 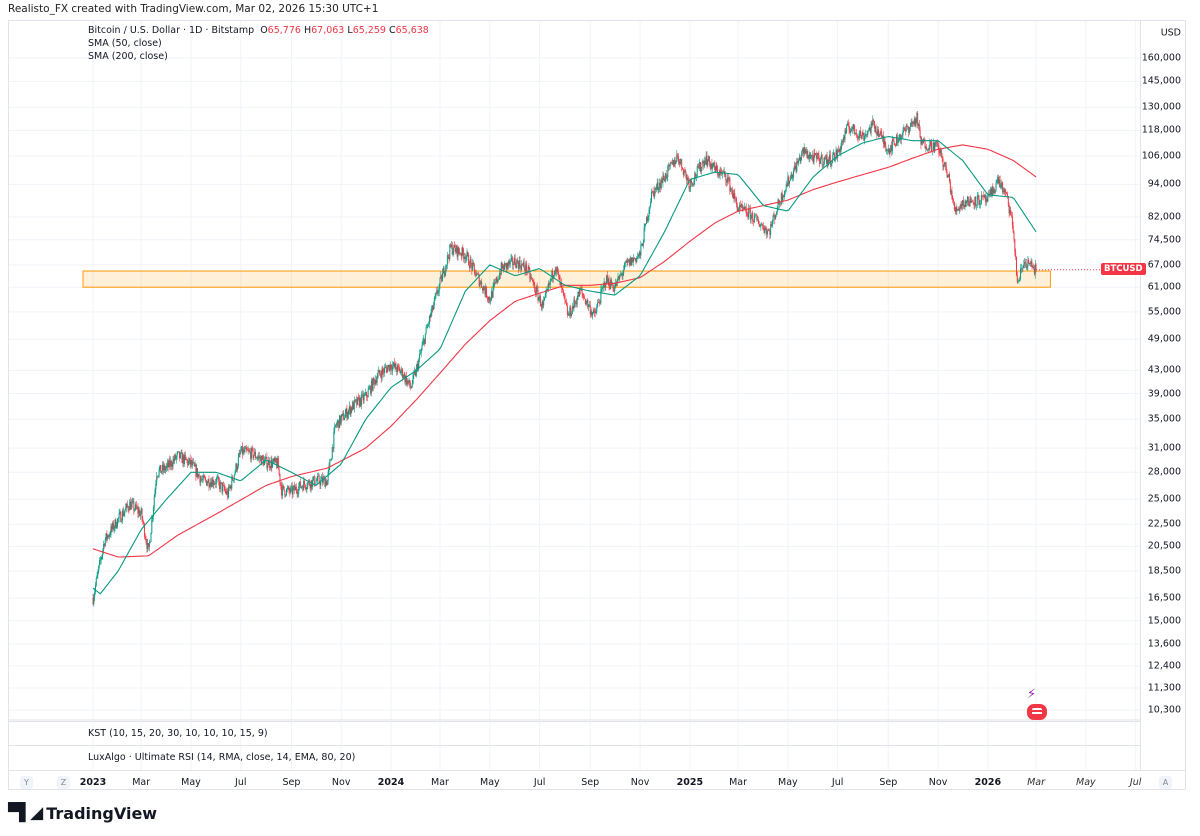 I want to click on zoom-z-button: Z, so click(x=63, y=782).